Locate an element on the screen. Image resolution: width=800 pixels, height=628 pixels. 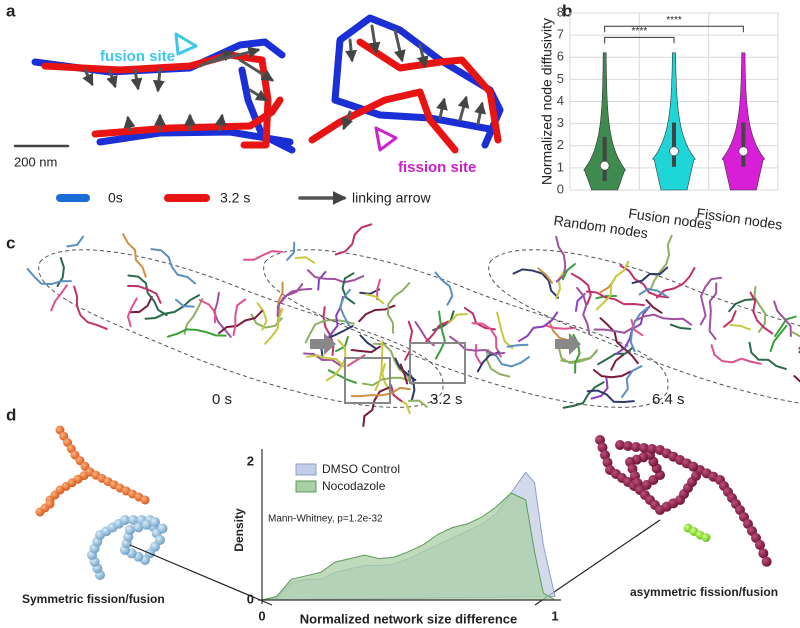
pointer is located at coordinates (597, 562).